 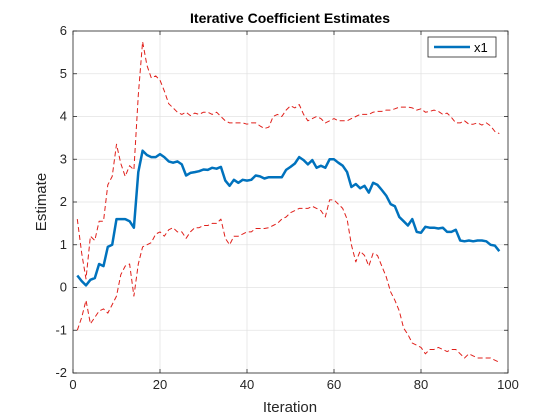 What do you see at coordinates (160, 384) in the screenshot?
I see `x-tick-label: 20` at bounding box center [160, 384].